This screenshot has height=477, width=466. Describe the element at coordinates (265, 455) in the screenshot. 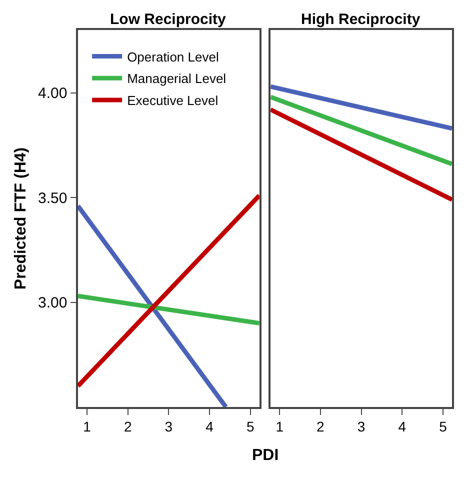

I see `x-axis-title: PDI` at that location.